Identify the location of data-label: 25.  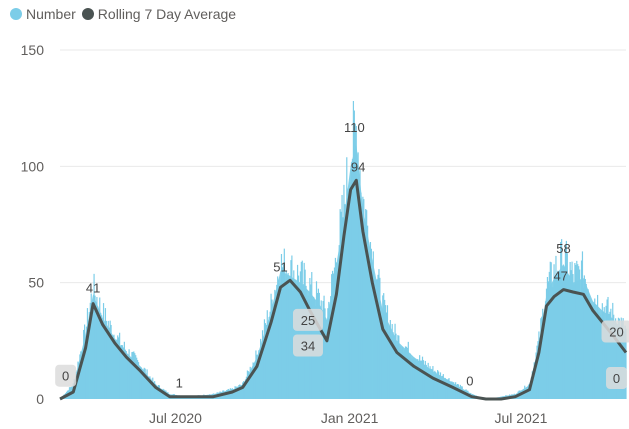
(308, 320).